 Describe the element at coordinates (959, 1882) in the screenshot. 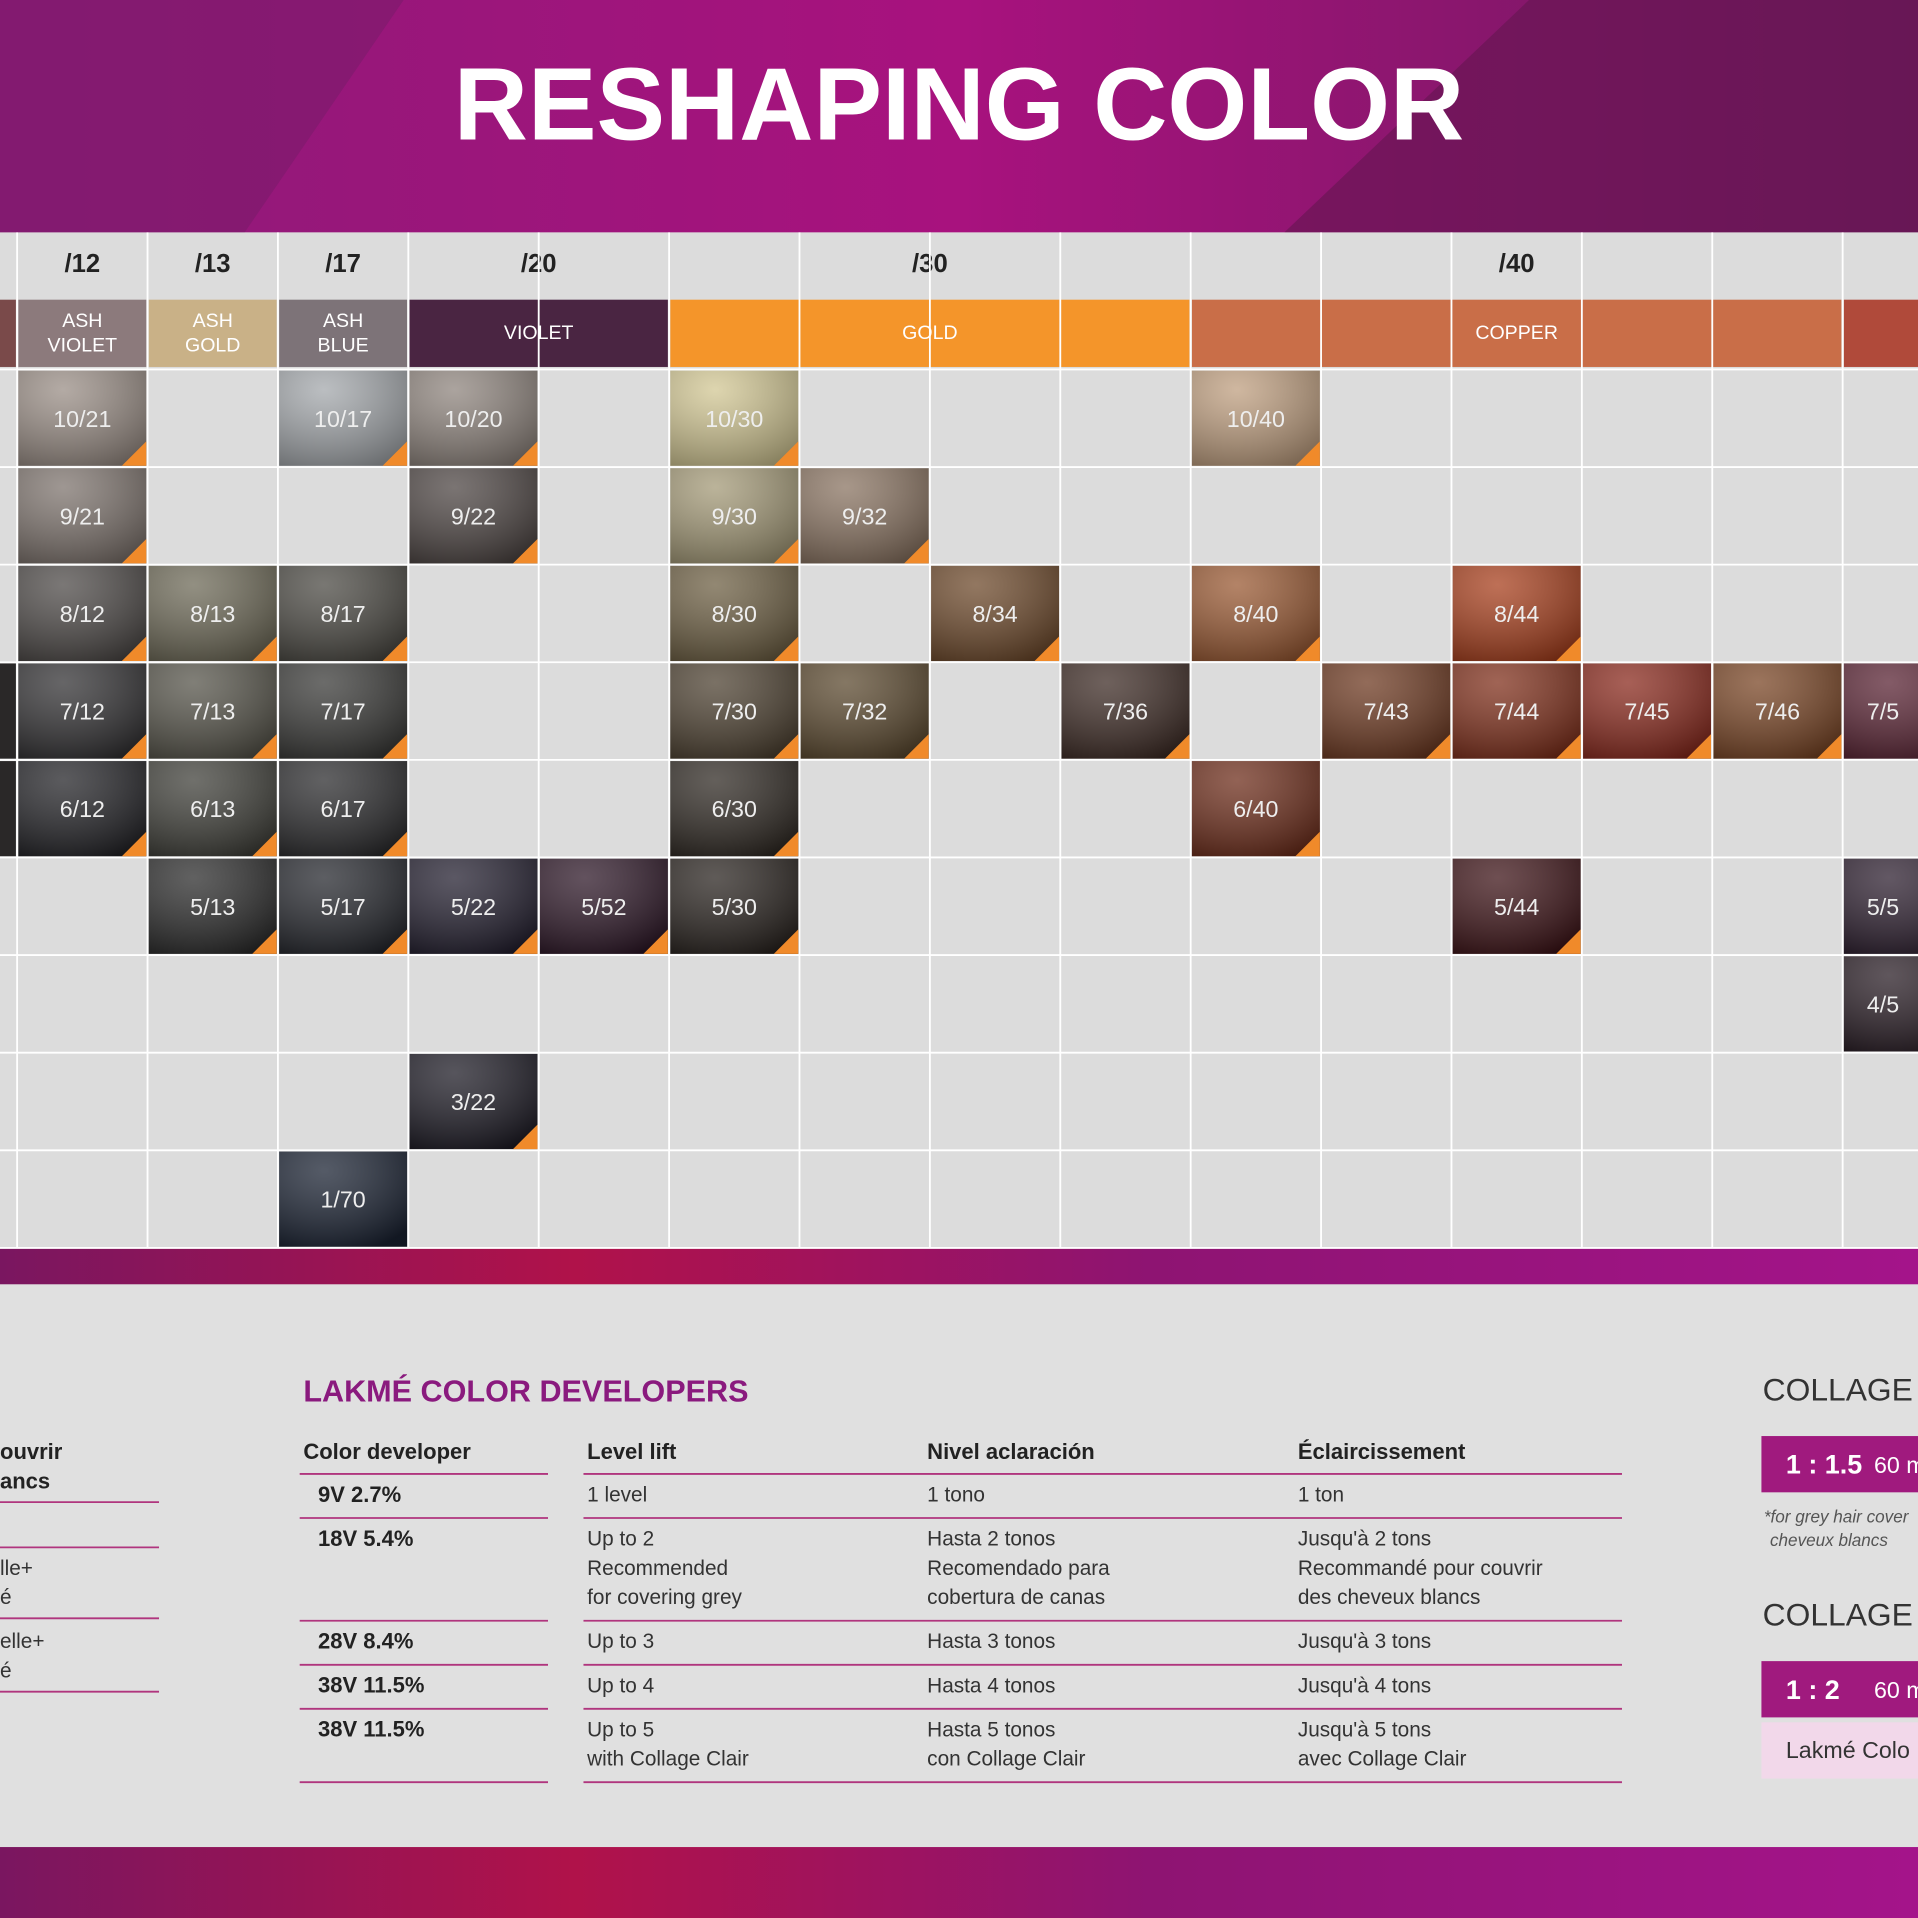

I see `footer-band` at that location.